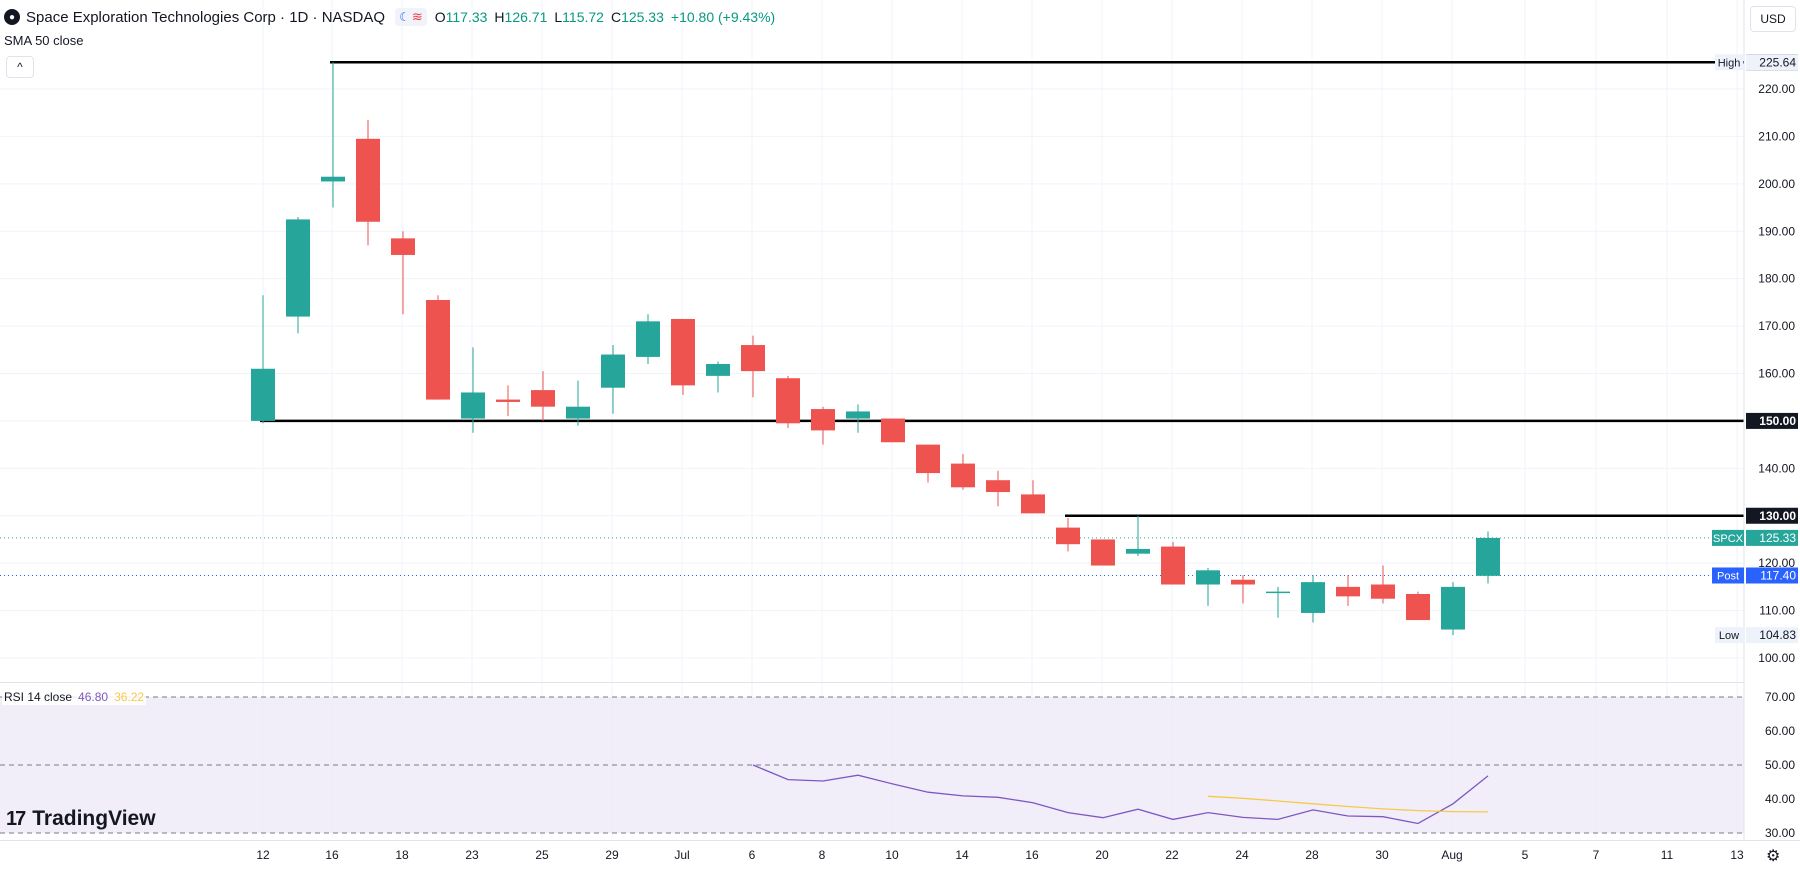 The image size is (1800, 870). I want to click on time-tick-label: 28, so click(1312, 855).